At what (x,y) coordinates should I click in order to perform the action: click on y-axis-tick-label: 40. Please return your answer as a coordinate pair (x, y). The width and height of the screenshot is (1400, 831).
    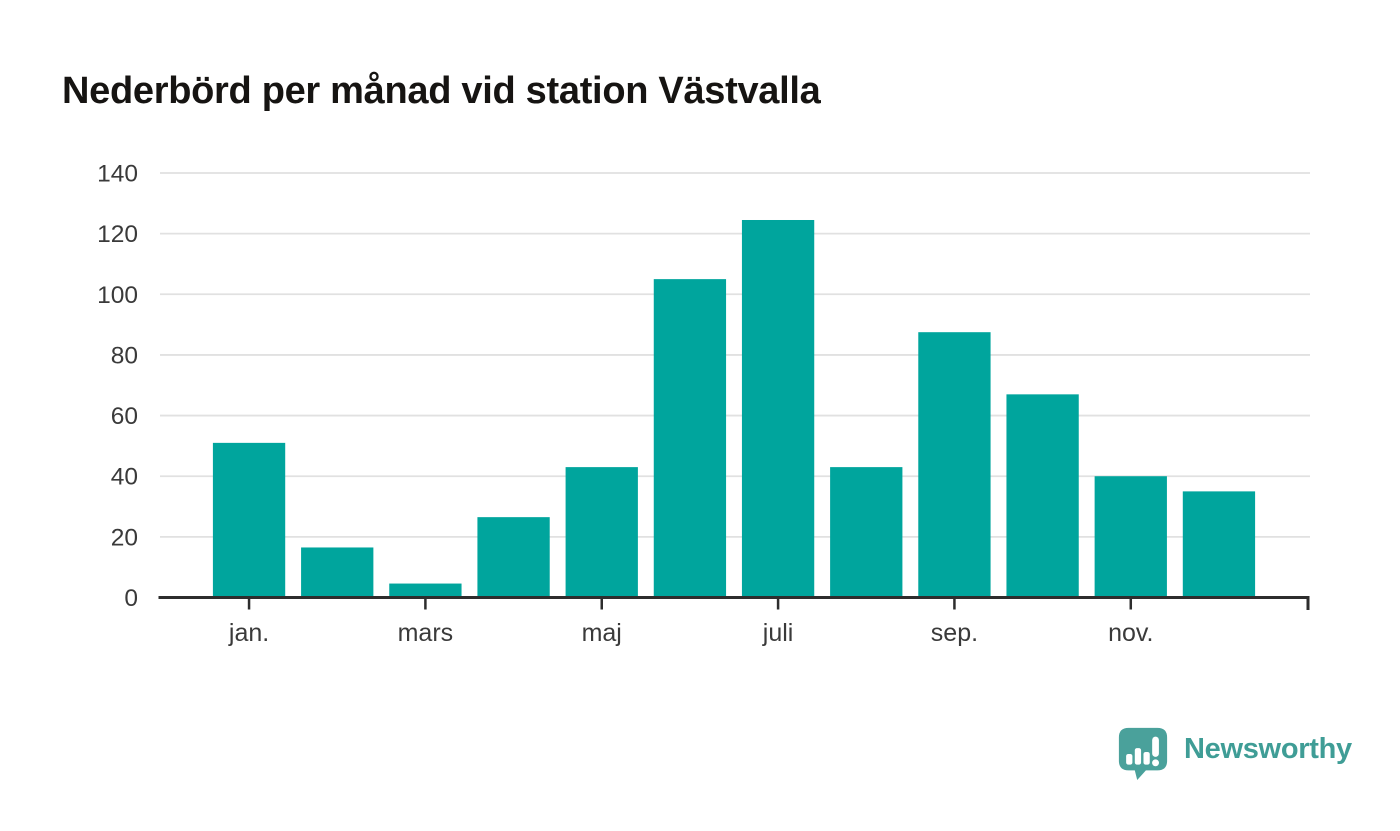
    Looking at the image, I should click on (124, 477).